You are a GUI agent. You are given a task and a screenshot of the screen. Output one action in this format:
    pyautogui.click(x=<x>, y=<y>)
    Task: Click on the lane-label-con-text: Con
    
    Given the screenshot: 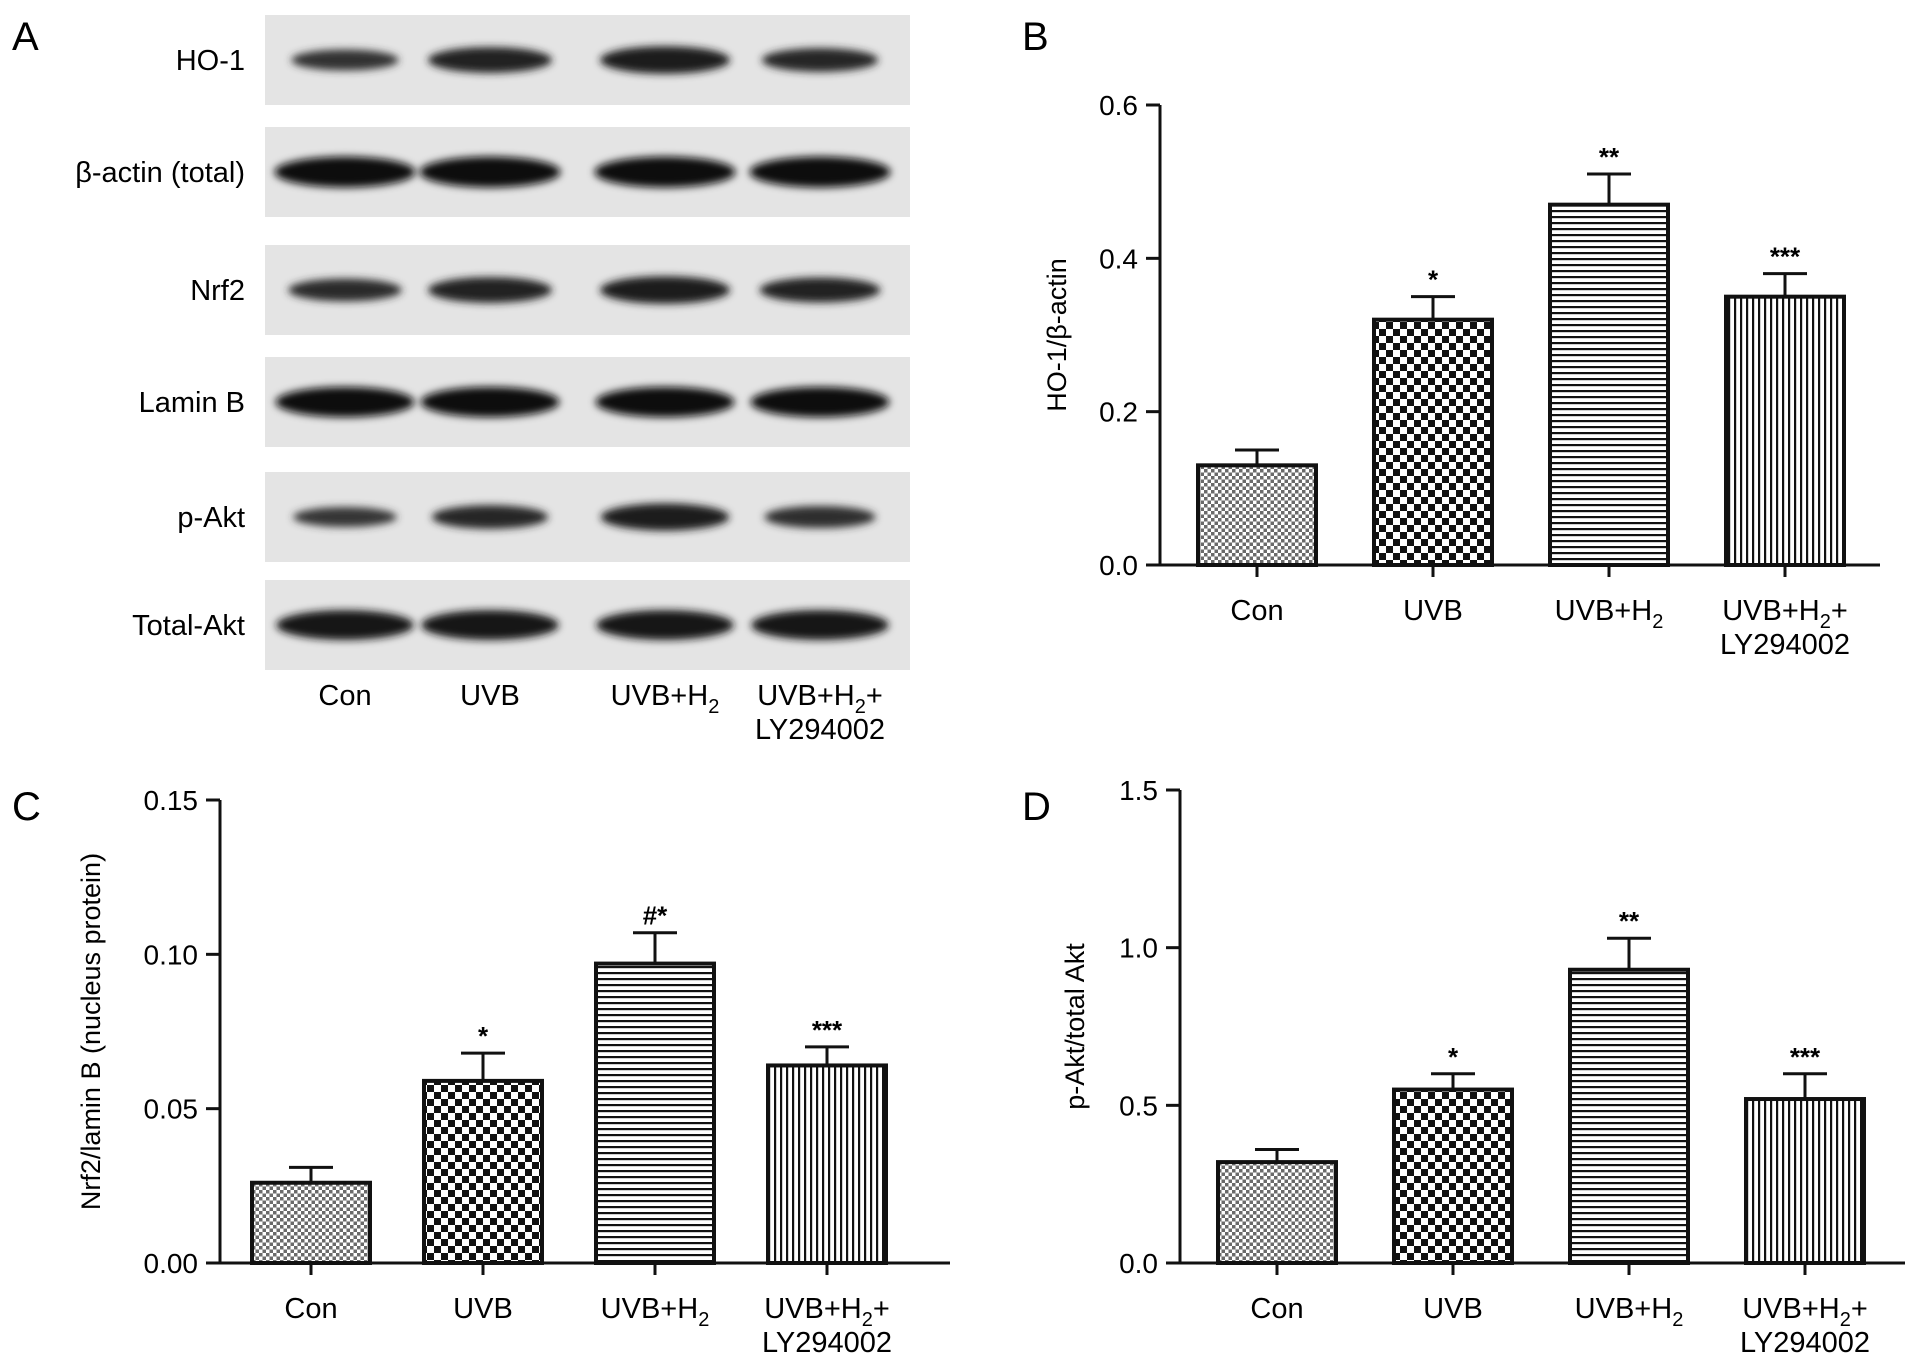 What is the action you would take?
    pyautogui.click(x=344, y=696)
    